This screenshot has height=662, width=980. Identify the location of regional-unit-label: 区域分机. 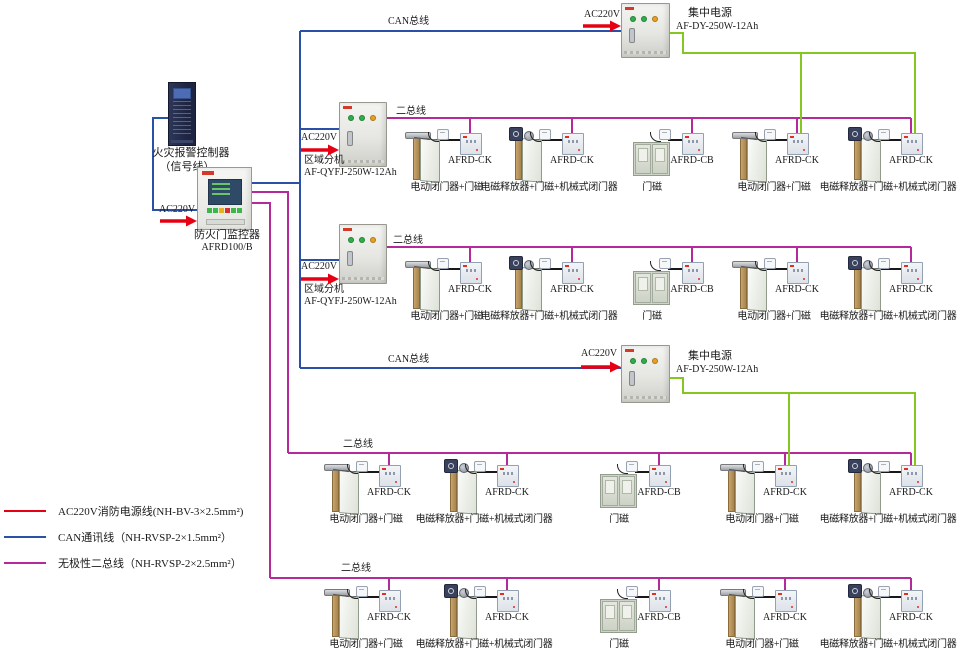
(324, 160).